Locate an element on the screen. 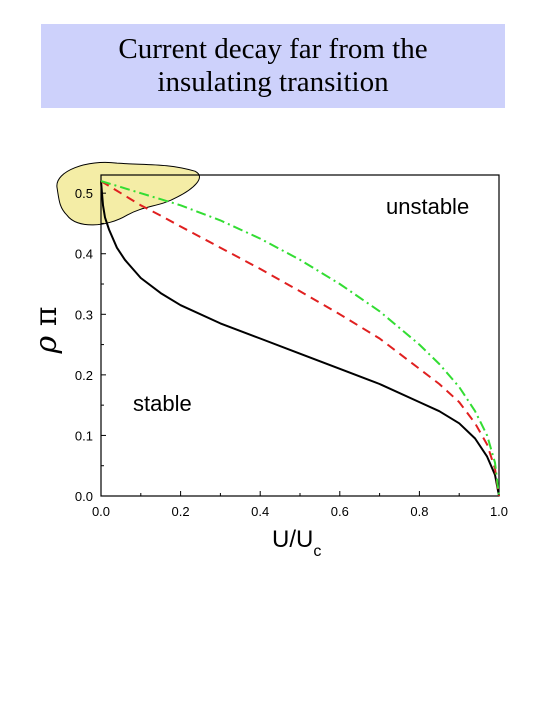 The width and height of the screenshot is (540, 720). annotation-unstable: unstable is located at coordinates (427, 206).